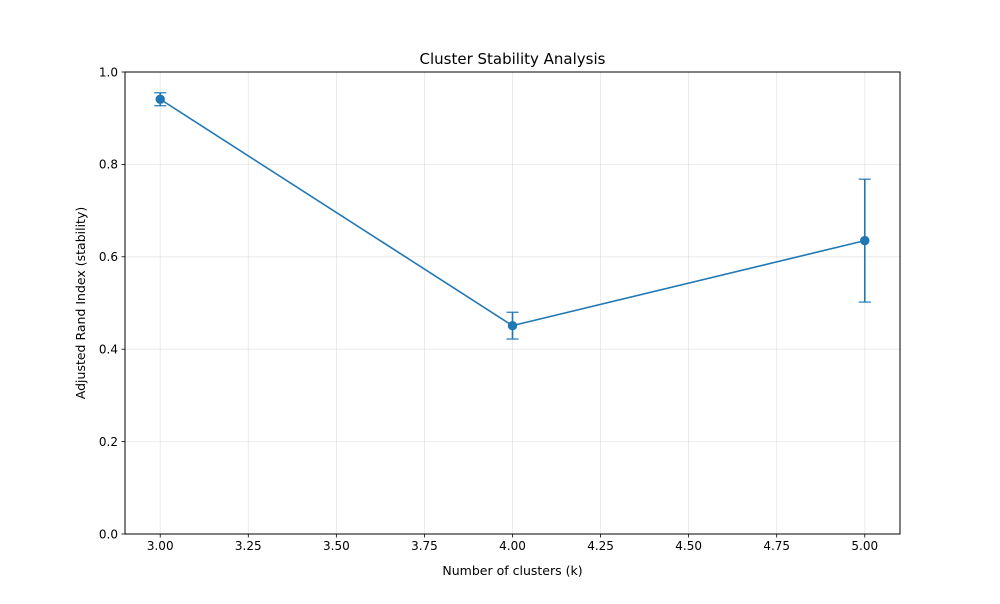  I want to click on y-tick-label: 0.6, so click(108, 257).